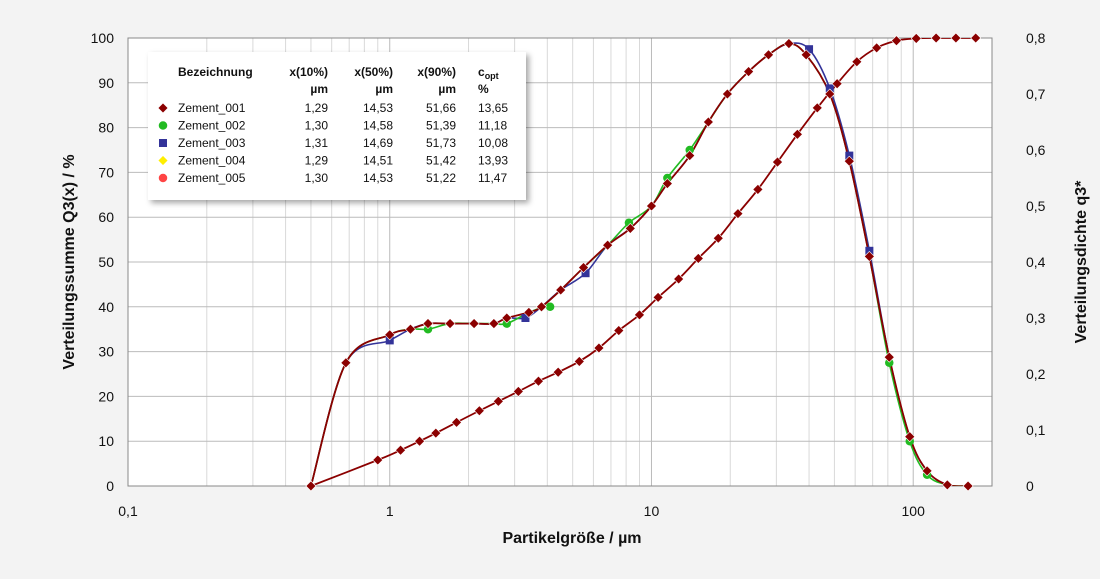  Describe the element at coordinates (1081, 261) in the screenshot. I see `y2-axis-title: Verteilungsdichte q3*` at that location.